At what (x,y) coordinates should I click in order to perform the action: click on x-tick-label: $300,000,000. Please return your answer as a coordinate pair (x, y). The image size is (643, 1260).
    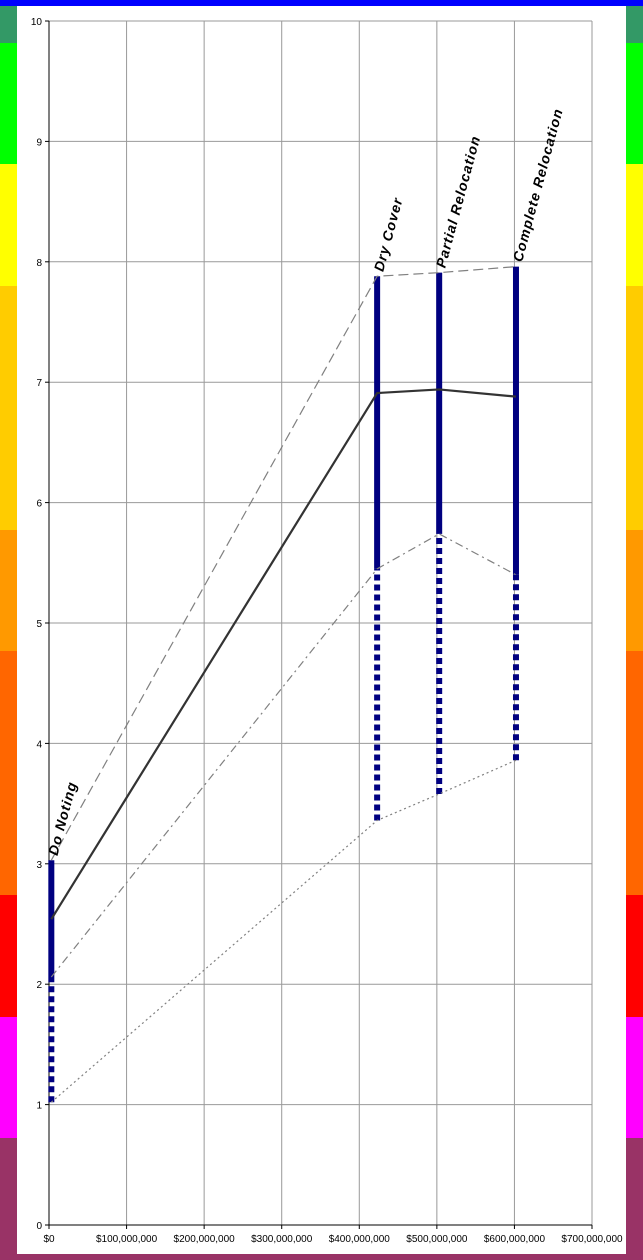
    Looking at the image, I should click on (282, 1239).